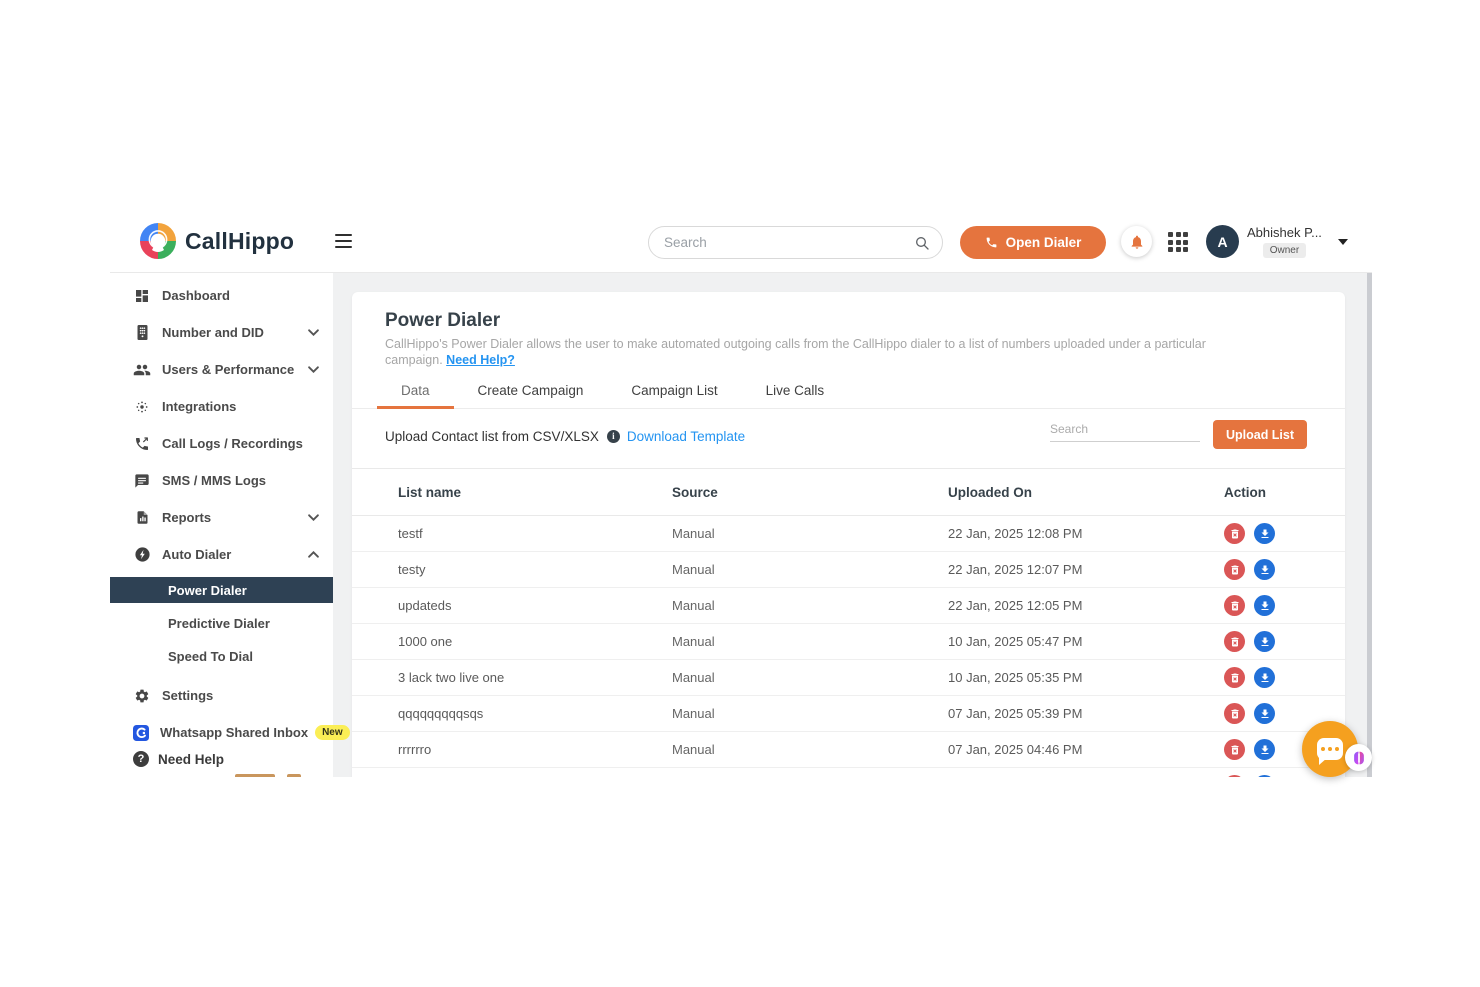 Image resolution: width=1480 pixels, height=987 pixels. I want to click on callhippo-logo-icon, so click(158, 241).